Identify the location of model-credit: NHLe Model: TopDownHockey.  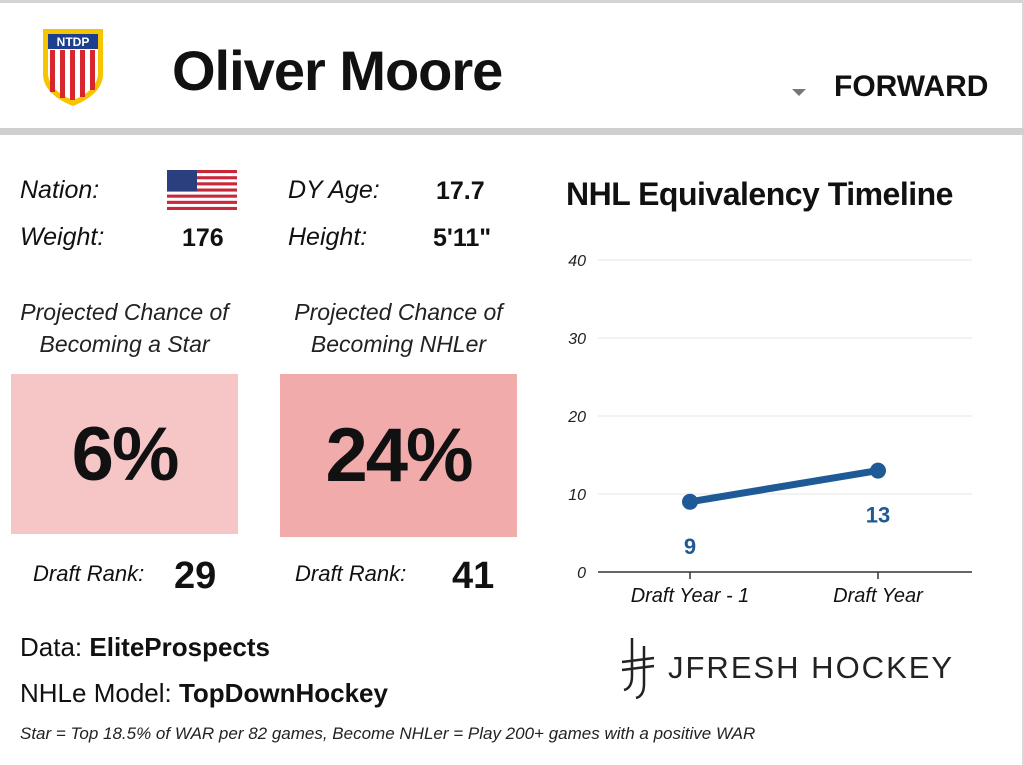
(204, 693).